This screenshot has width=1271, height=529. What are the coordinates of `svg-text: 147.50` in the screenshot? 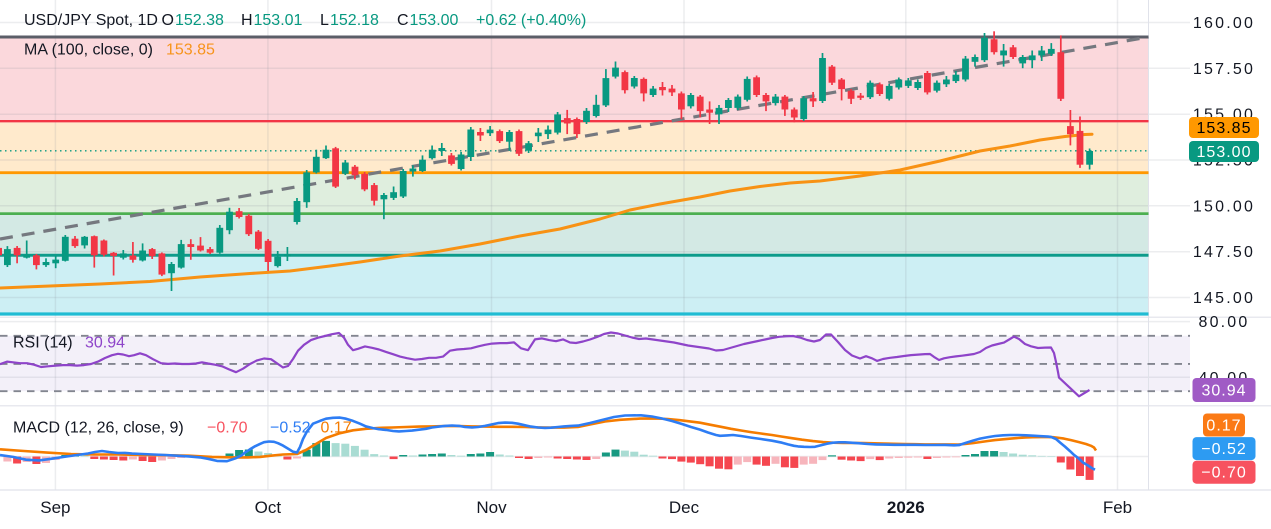 It's located at (1224, 252).